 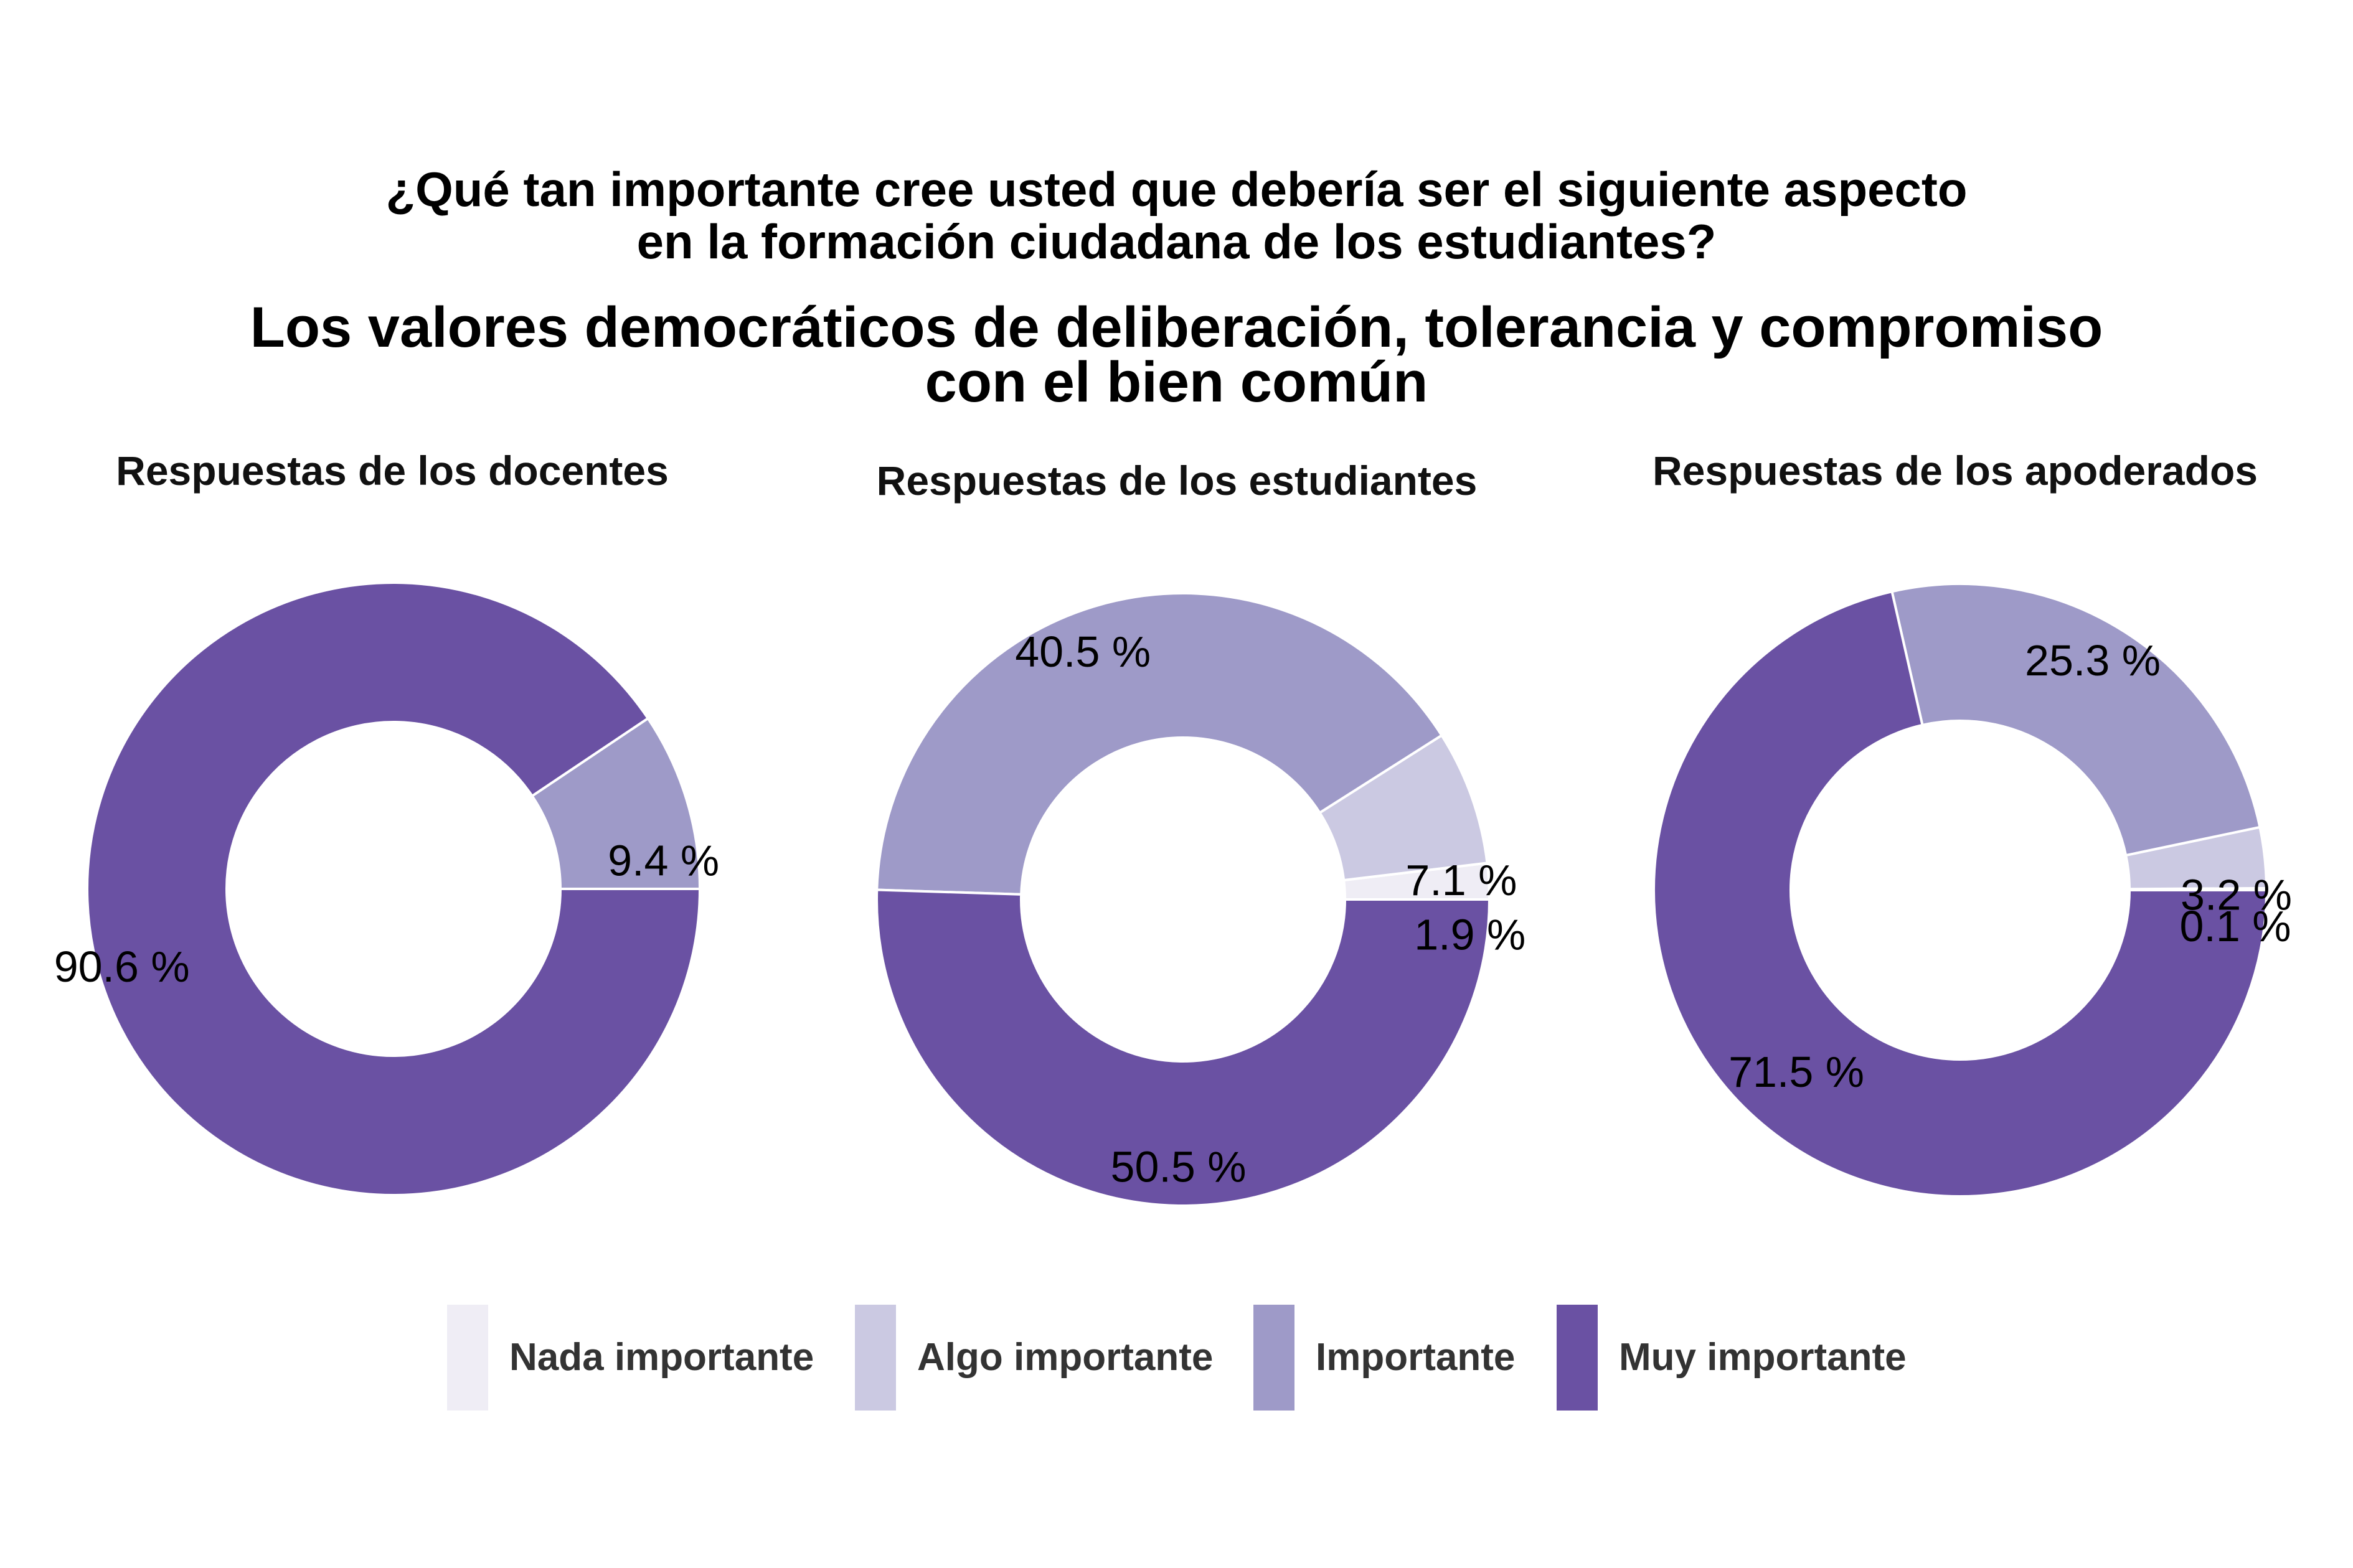 I want to click on slice-label-estudiantes-algo-importante: 7.1 %, so click(x=1461, y=880).